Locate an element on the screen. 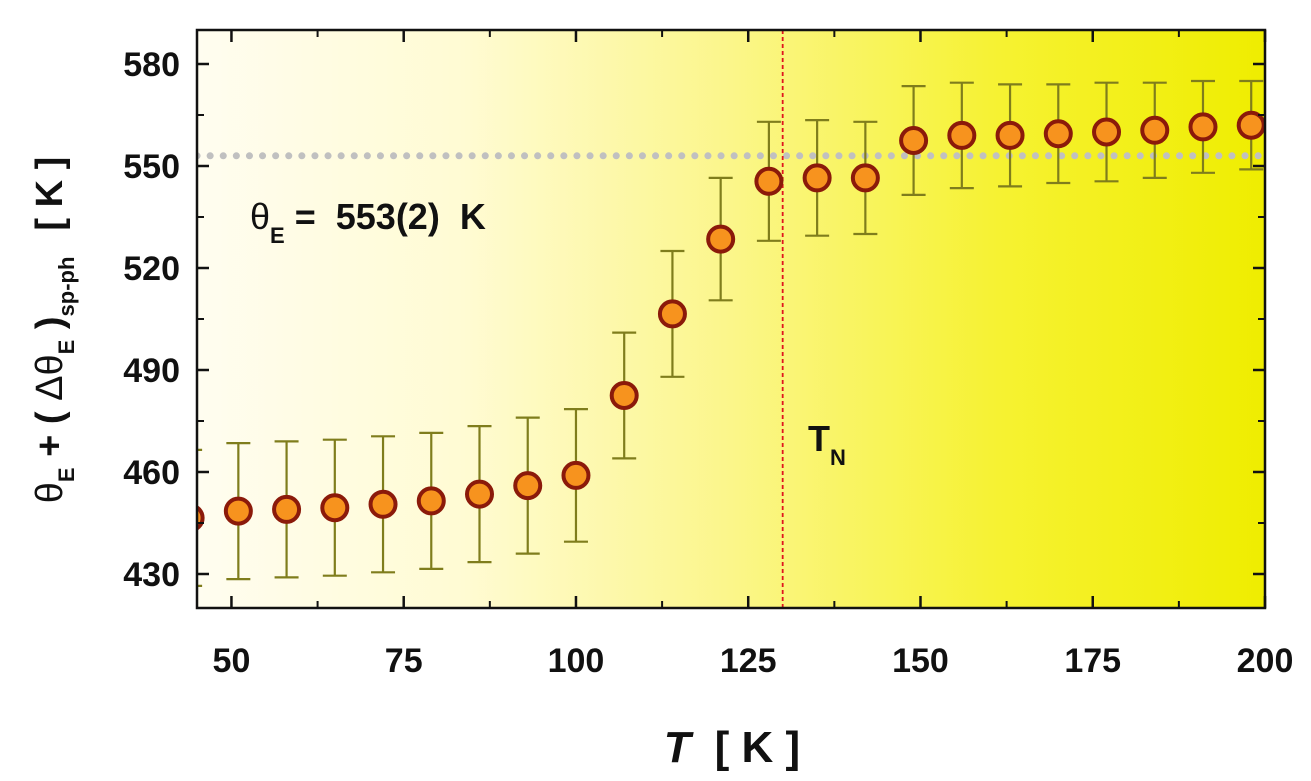  y-tick-label: 490 is located at coordinates (151, 371).